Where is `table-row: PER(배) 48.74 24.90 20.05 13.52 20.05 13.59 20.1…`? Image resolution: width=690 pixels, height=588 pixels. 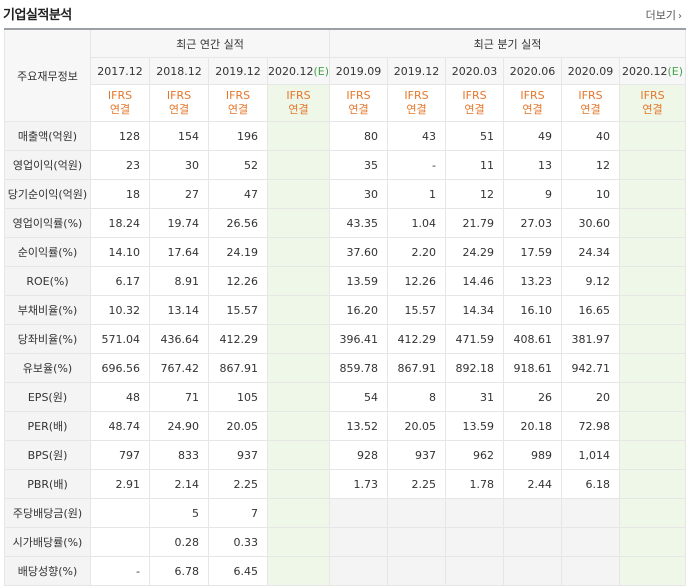
table-row: PER(배) 48.74 24.90 20.05 13.52 20.05 13.59 20.1… is located at coordinates (345, 426).